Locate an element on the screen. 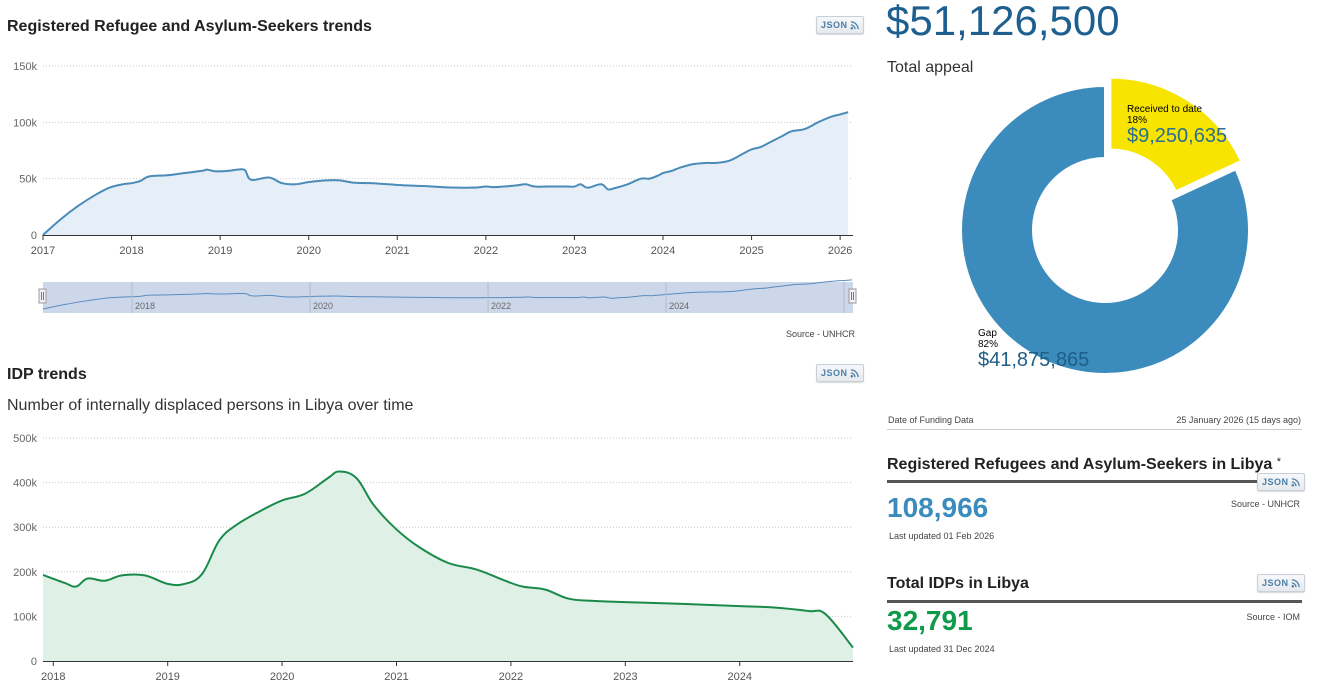  idp-stat-updated: Last updated 31 Dec 2024 is located at coordinates (942, 649).